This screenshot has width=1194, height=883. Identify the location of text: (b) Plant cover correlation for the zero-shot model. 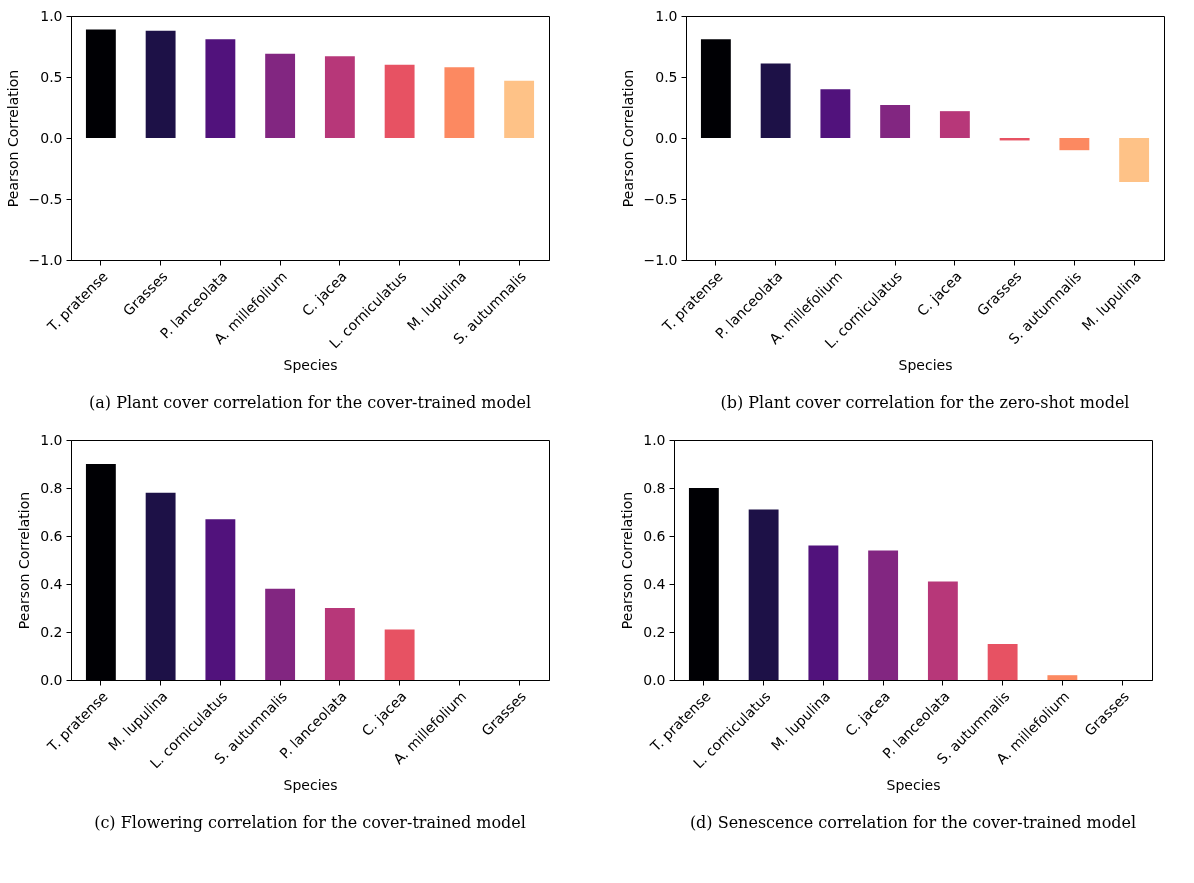
(925, 402).